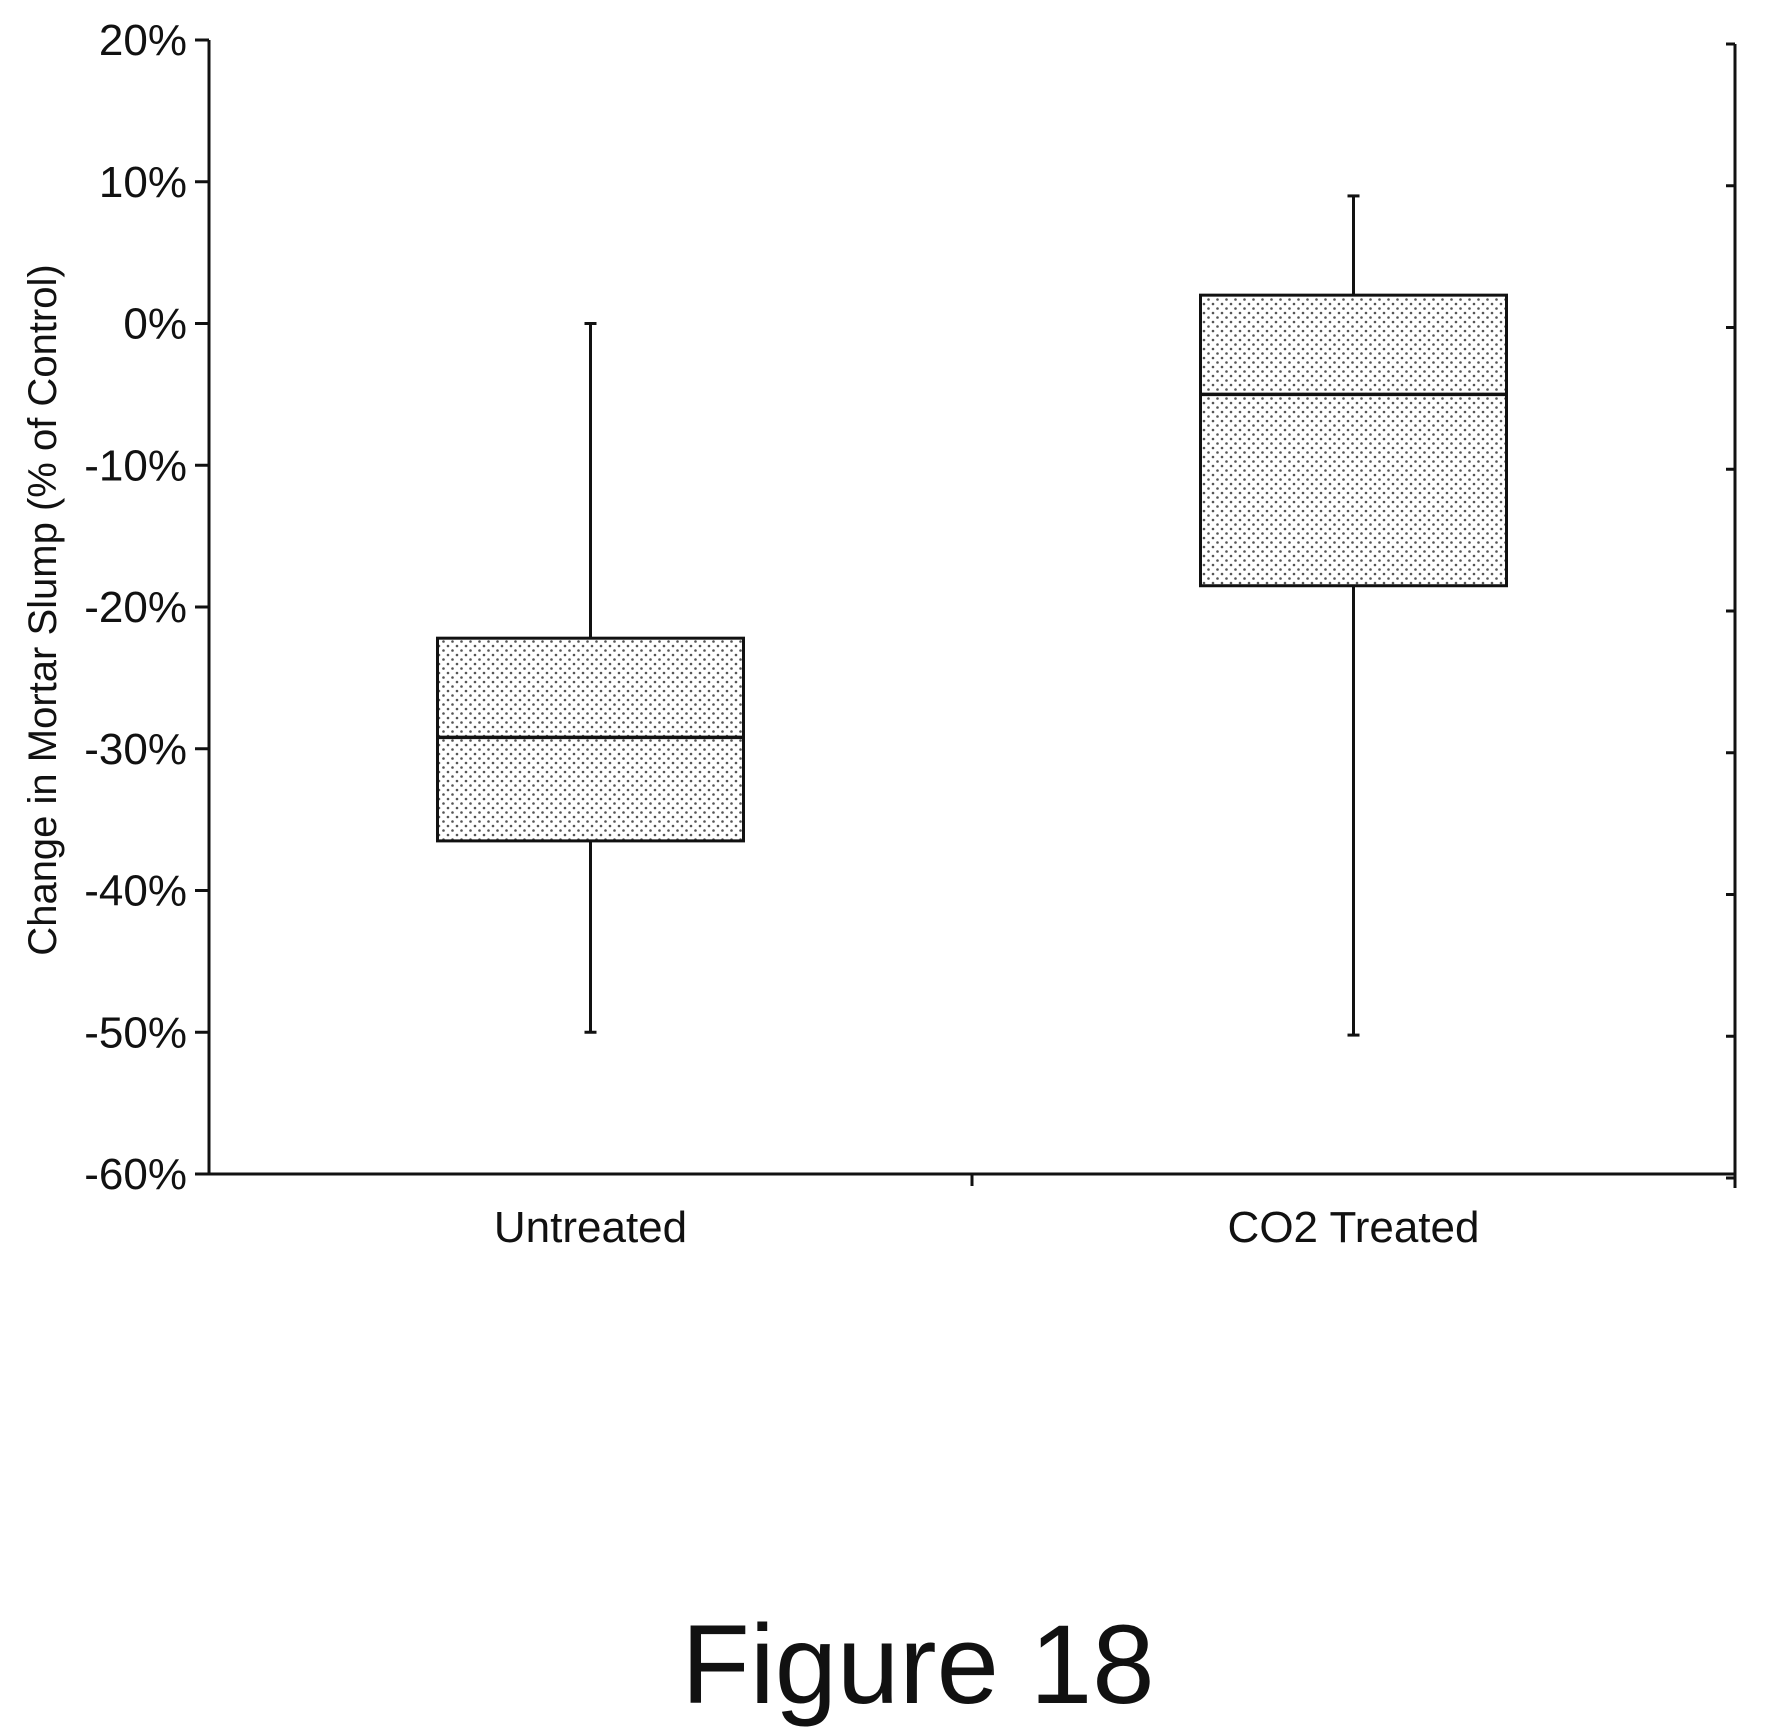  I want to click on y-tick-label: 10%, so click(143, 182).